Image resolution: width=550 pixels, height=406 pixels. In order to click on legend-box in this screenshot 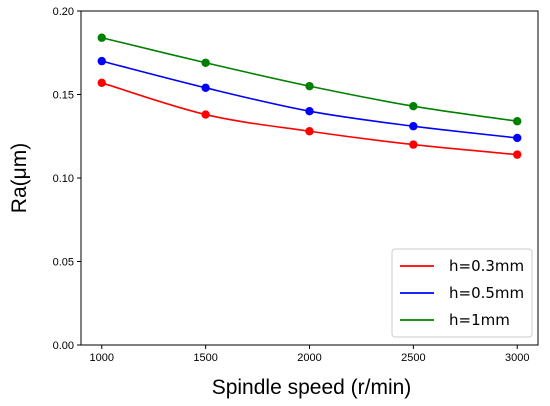, I will do `click(462, 293)`.